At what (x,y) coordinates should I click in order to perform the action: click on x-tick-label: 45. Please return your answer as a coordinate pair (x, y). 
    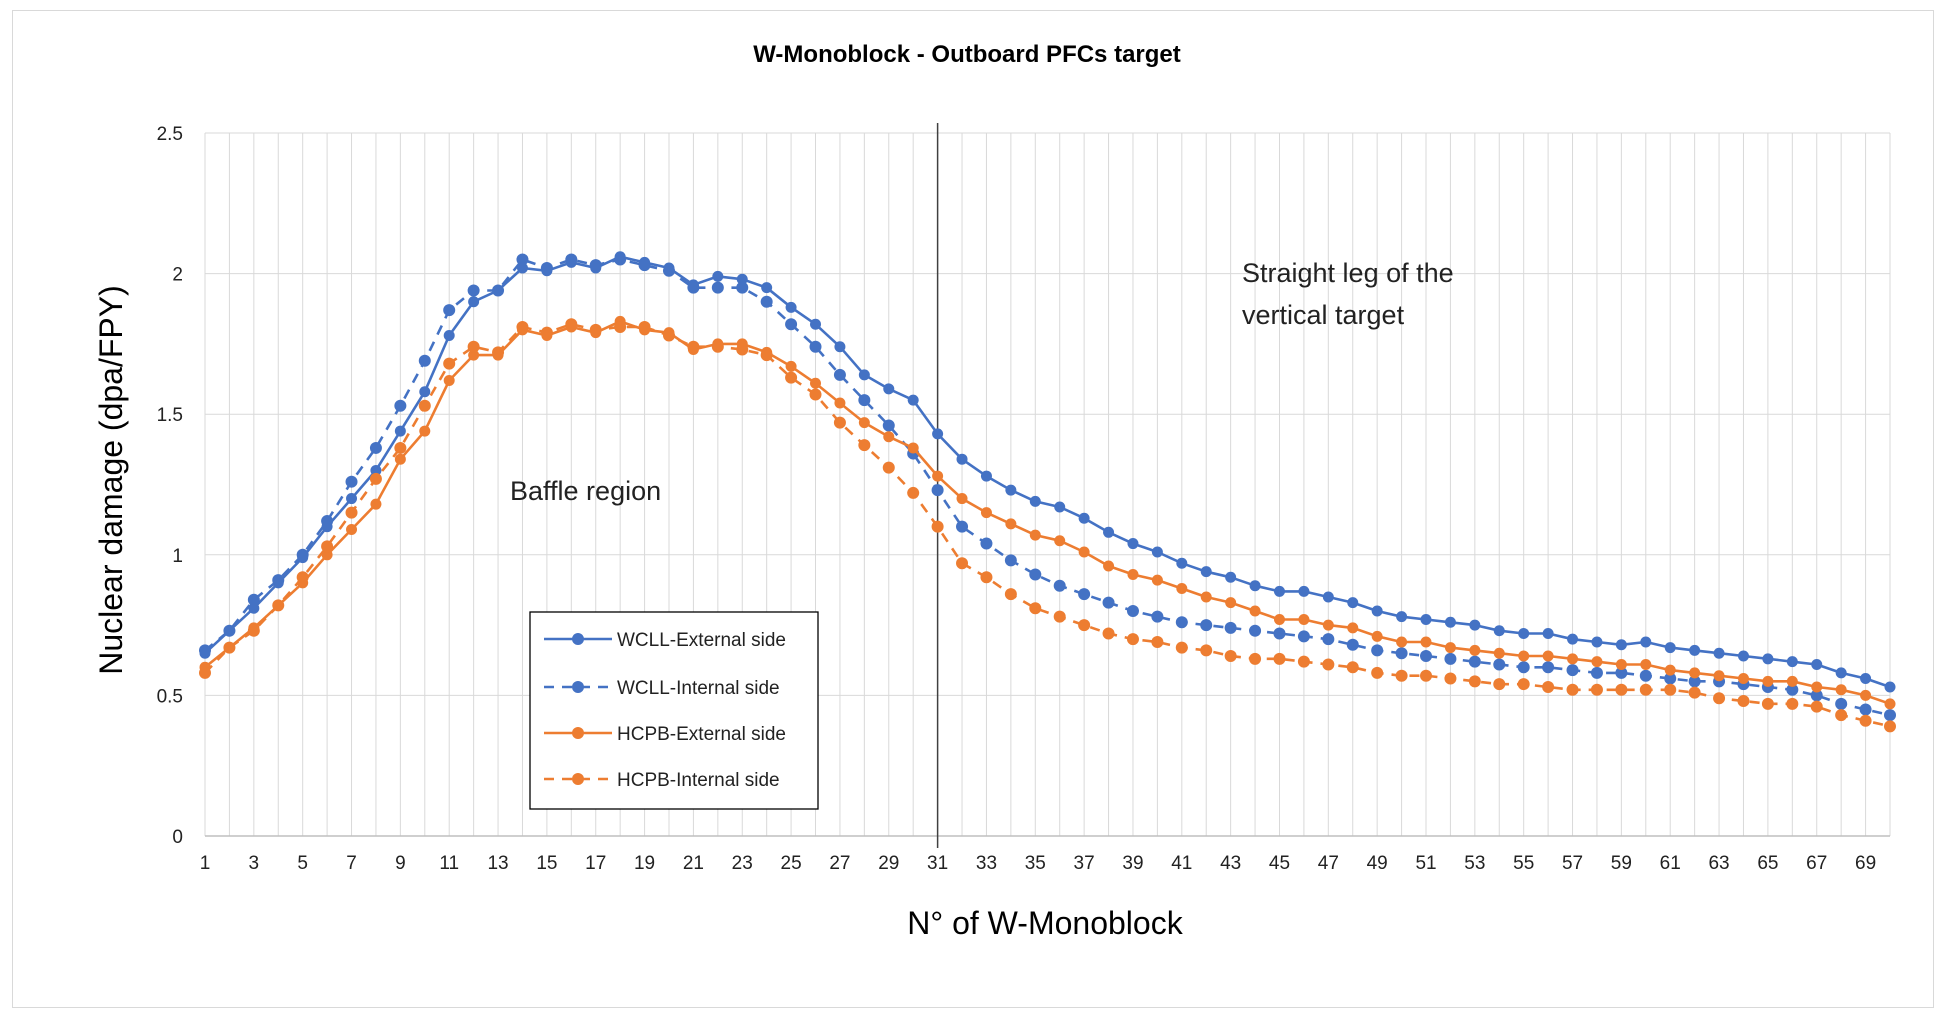
    Looking at the image, I should click on (1279, 863).